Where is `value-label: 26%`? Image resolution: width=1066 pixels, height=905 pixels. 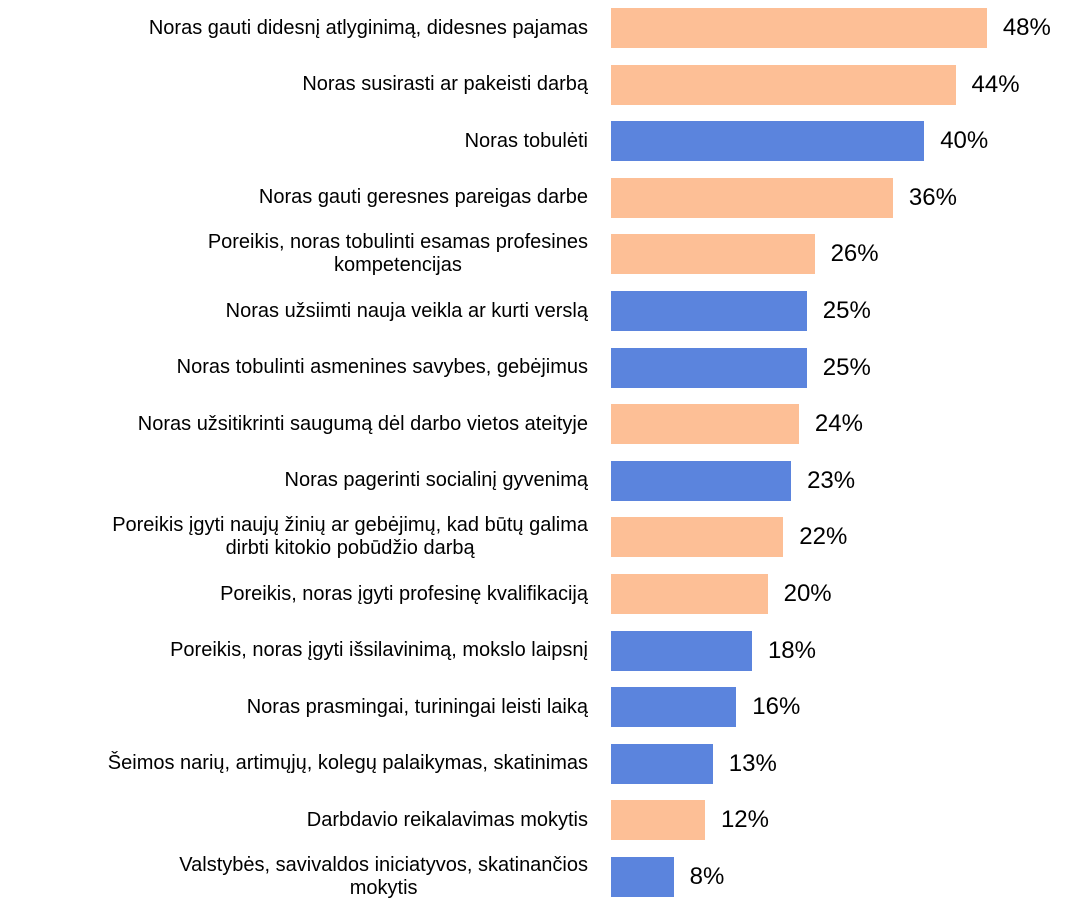 value-label: 26% is located at coordinates (854, 254).